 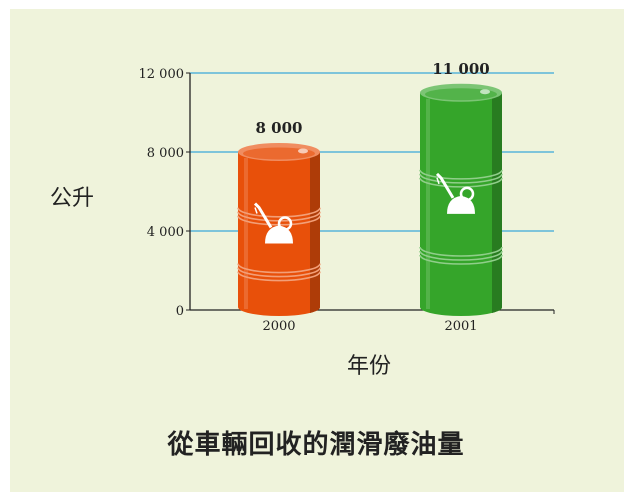 I want to click on x-axis-label: 年份, so click(x=369, y=366).